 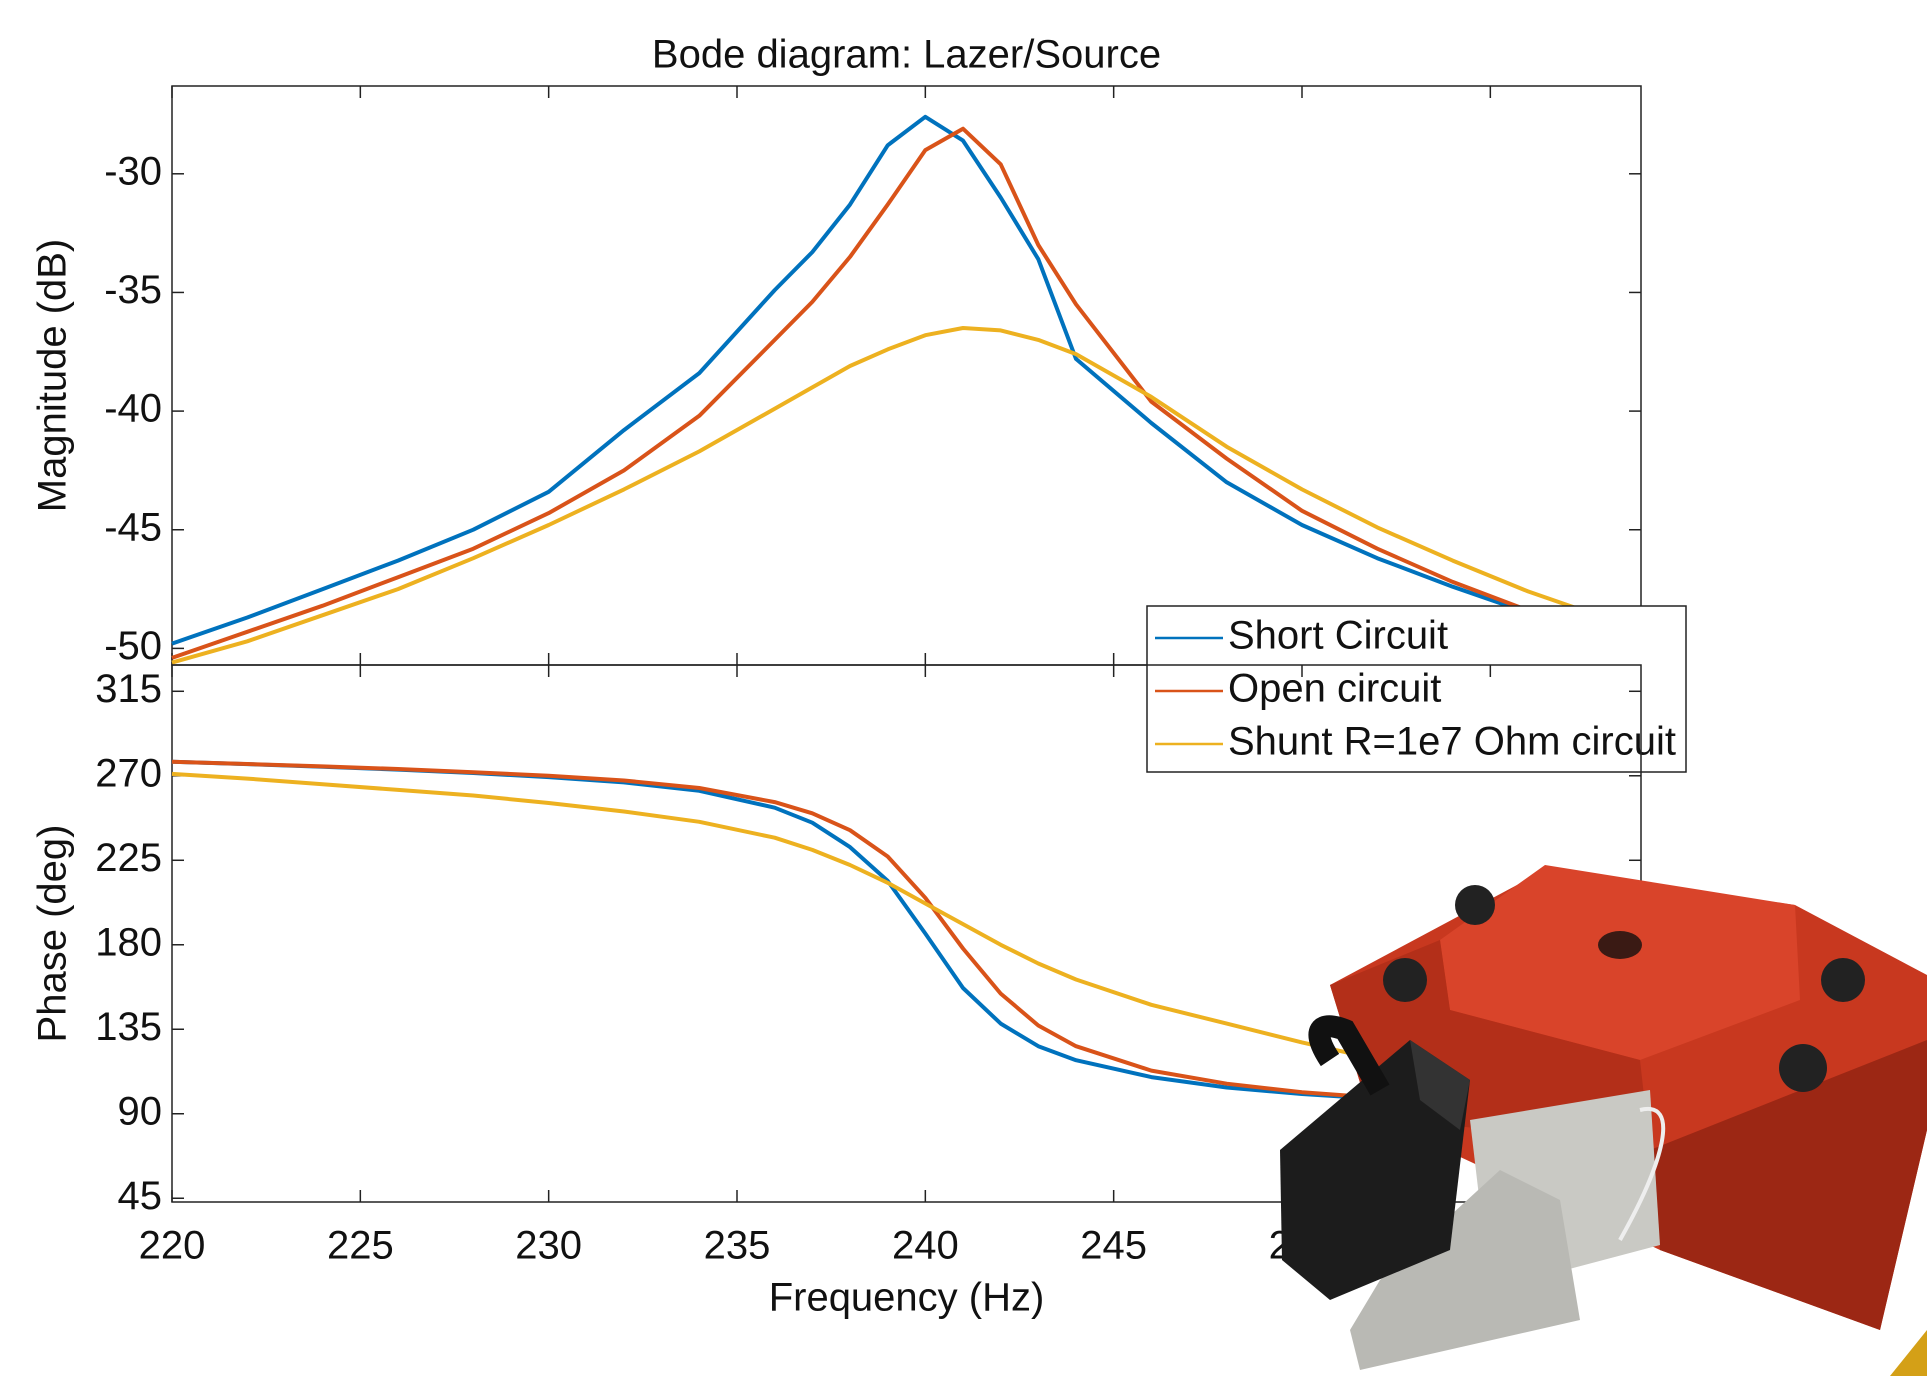 What do you see at coordinates (360, 1246) in the screenshot?
I see `x-tick-label: 225` at bounding box center [360, 1246].